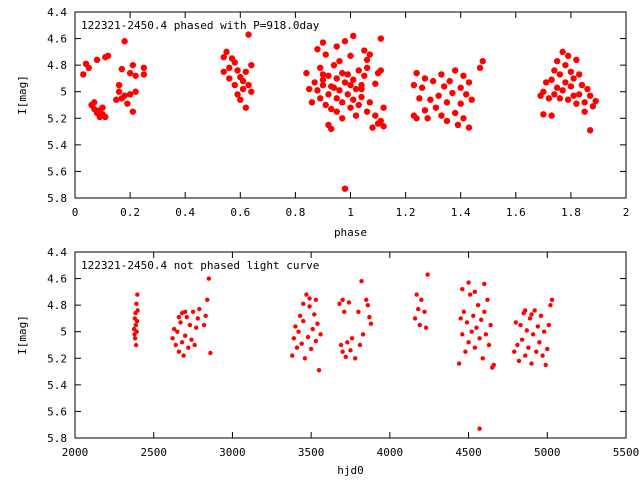  What do you see at coordinates (57, 12) in the screenshot?
I see `y-tick-label: 4.4` at bounding box center [57, 12].